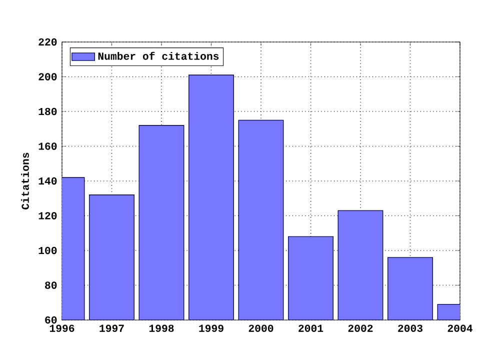 Image resolution: width=480 pixels, height=350 pixels. What do you see at coordinates (62, 328) in the screenshot?
I see `x-tick-label: 1996` at bounding box center [62, 328].